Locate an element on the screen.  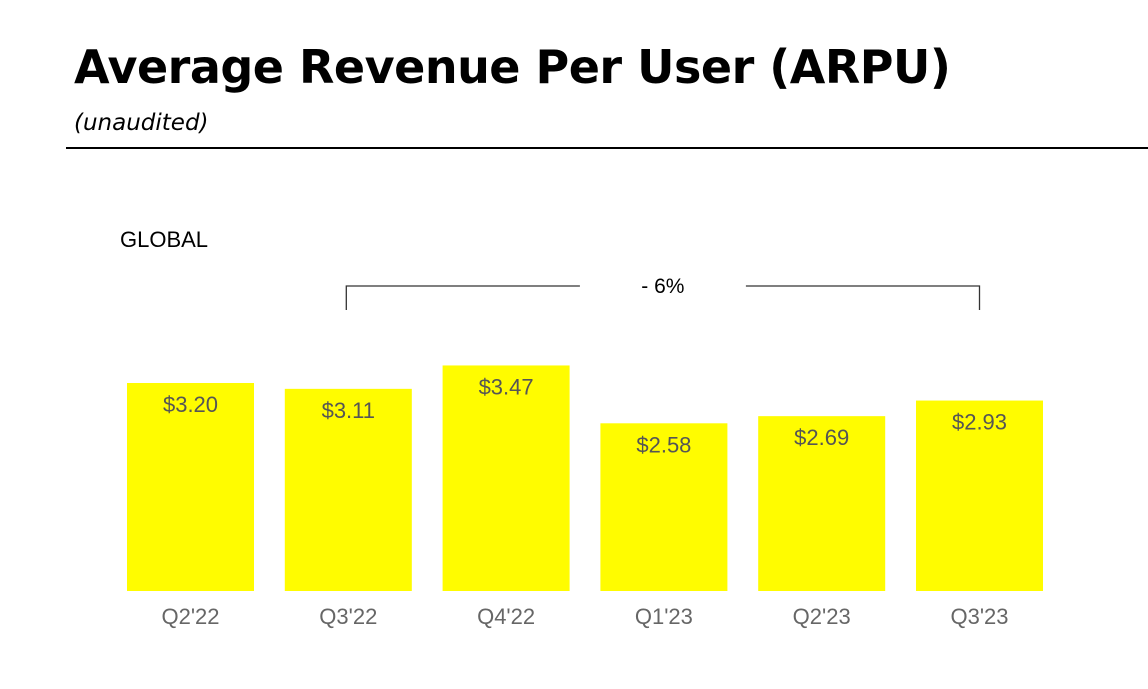
tick-label: Q3'23 is located at coordinates (979, 616).